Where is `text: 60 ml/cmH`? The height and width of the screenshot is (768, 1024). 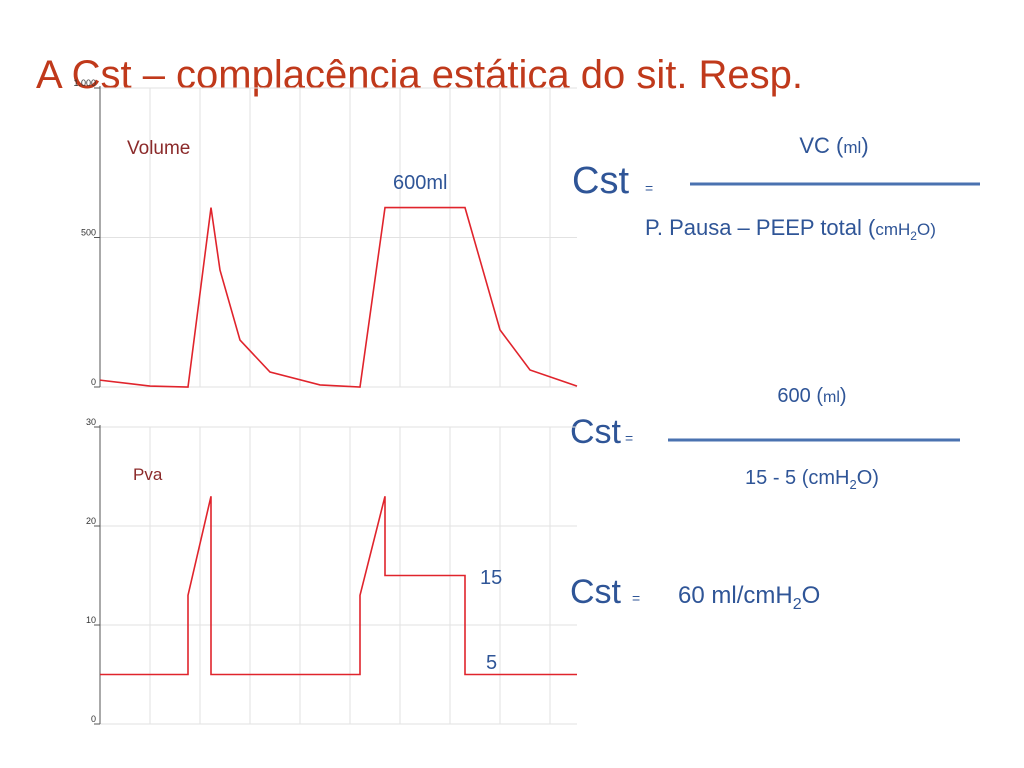
text: 60 ml/cmH is located at coordinates (735, 595).